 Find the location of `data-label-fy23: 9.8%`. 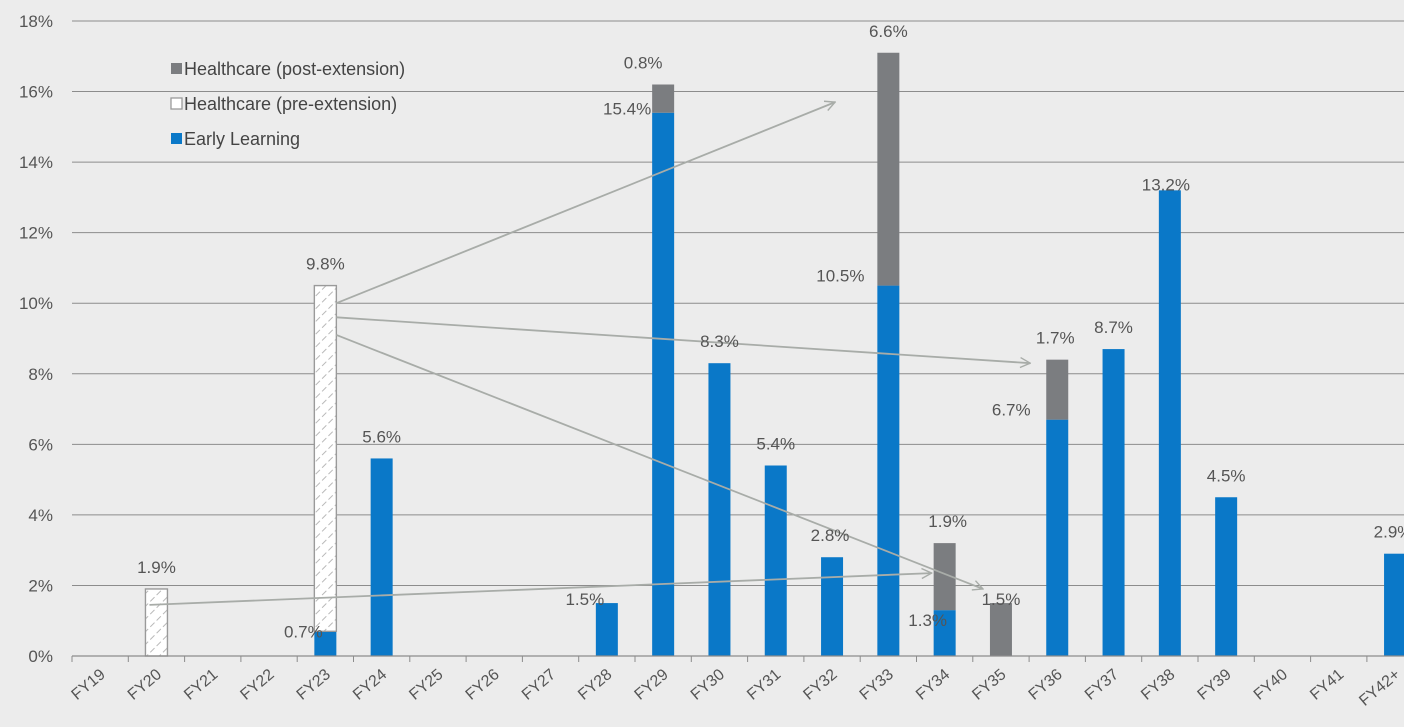

data-label-fy23: 9.8% is located at coordinates (325, 264).